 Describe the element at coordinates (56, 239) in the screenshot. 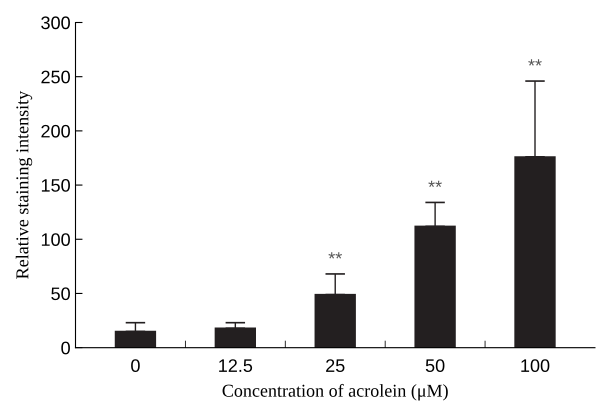

I see `y-tick-label: 100` at that location.